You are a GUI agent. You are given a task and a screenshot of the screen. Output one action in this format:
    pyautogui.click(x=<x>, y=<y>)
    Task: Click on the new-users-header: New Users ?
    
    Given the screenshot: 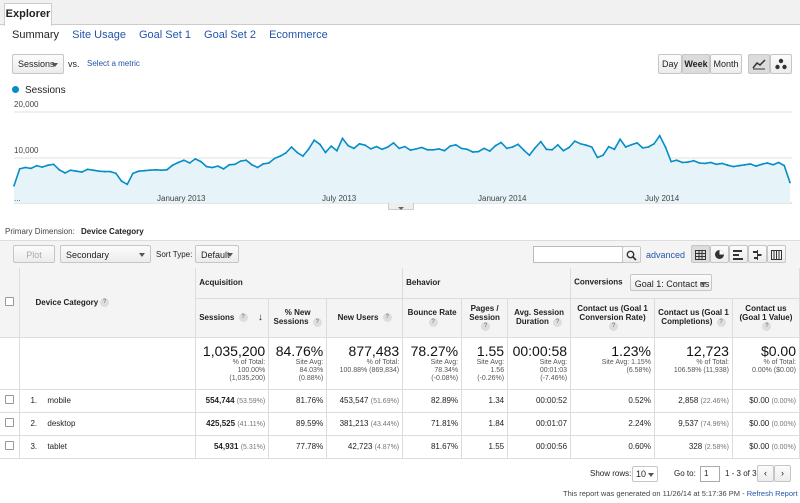 What is the action you would take?
    pyautogui.click(x=365, y=318)
    